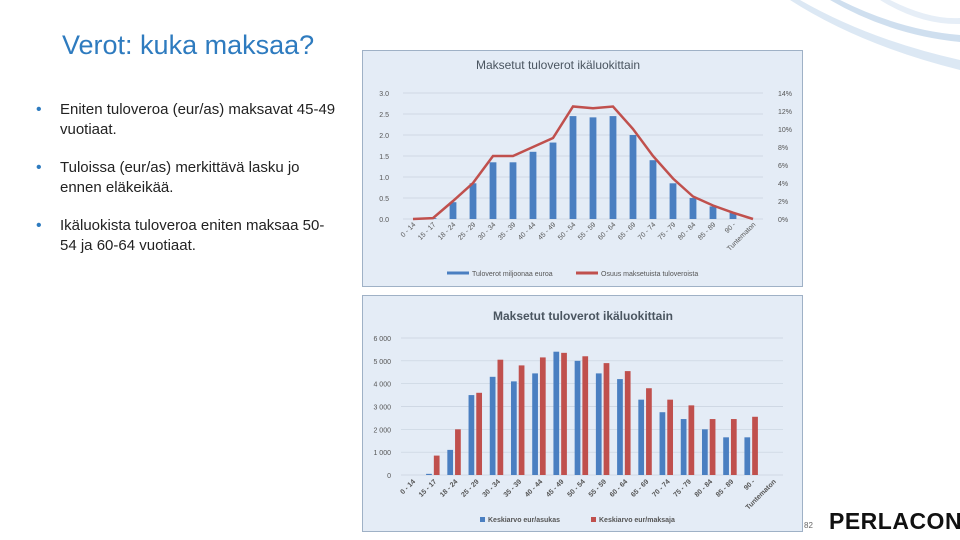 The width and height of the screenshot is (960, 540). Describe the element at coordinates (783, 184) in the screenshot. I see `y-tick-label-right: 4%` at that location.